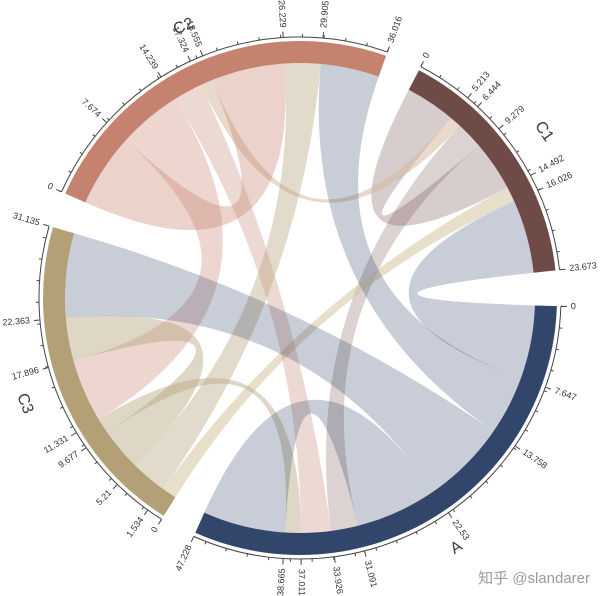 Image resolution: width=600 pixels, height=596 pixels. I want to click on tick-label: 31.091, so click(371, 573).